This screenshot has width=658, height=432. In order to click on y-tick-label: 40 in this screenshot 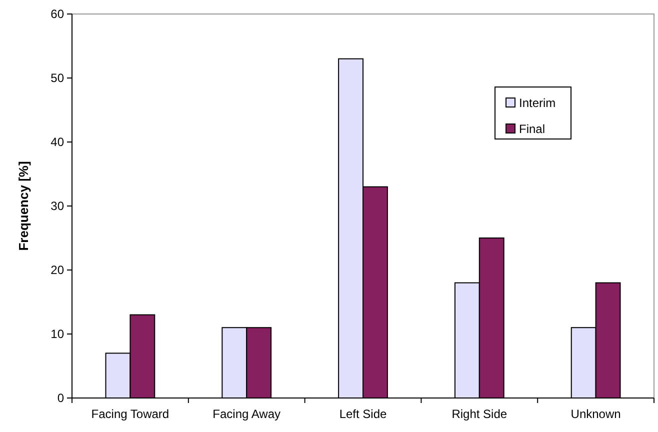, I will do `click(57, 142)`.